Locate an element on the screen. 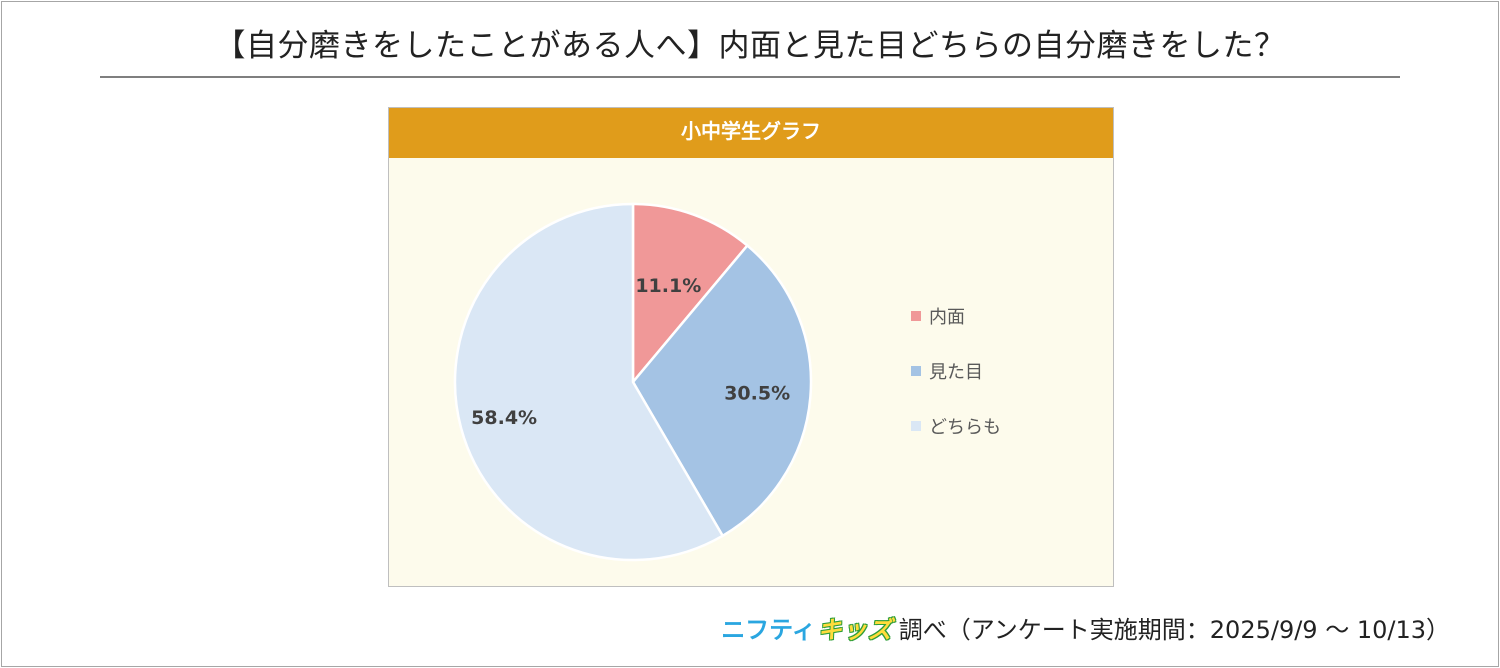 Image resolution: width=1500 pixels, height=668 pixels. legend-label-both: どちらも is located at coordinates (965, 427).